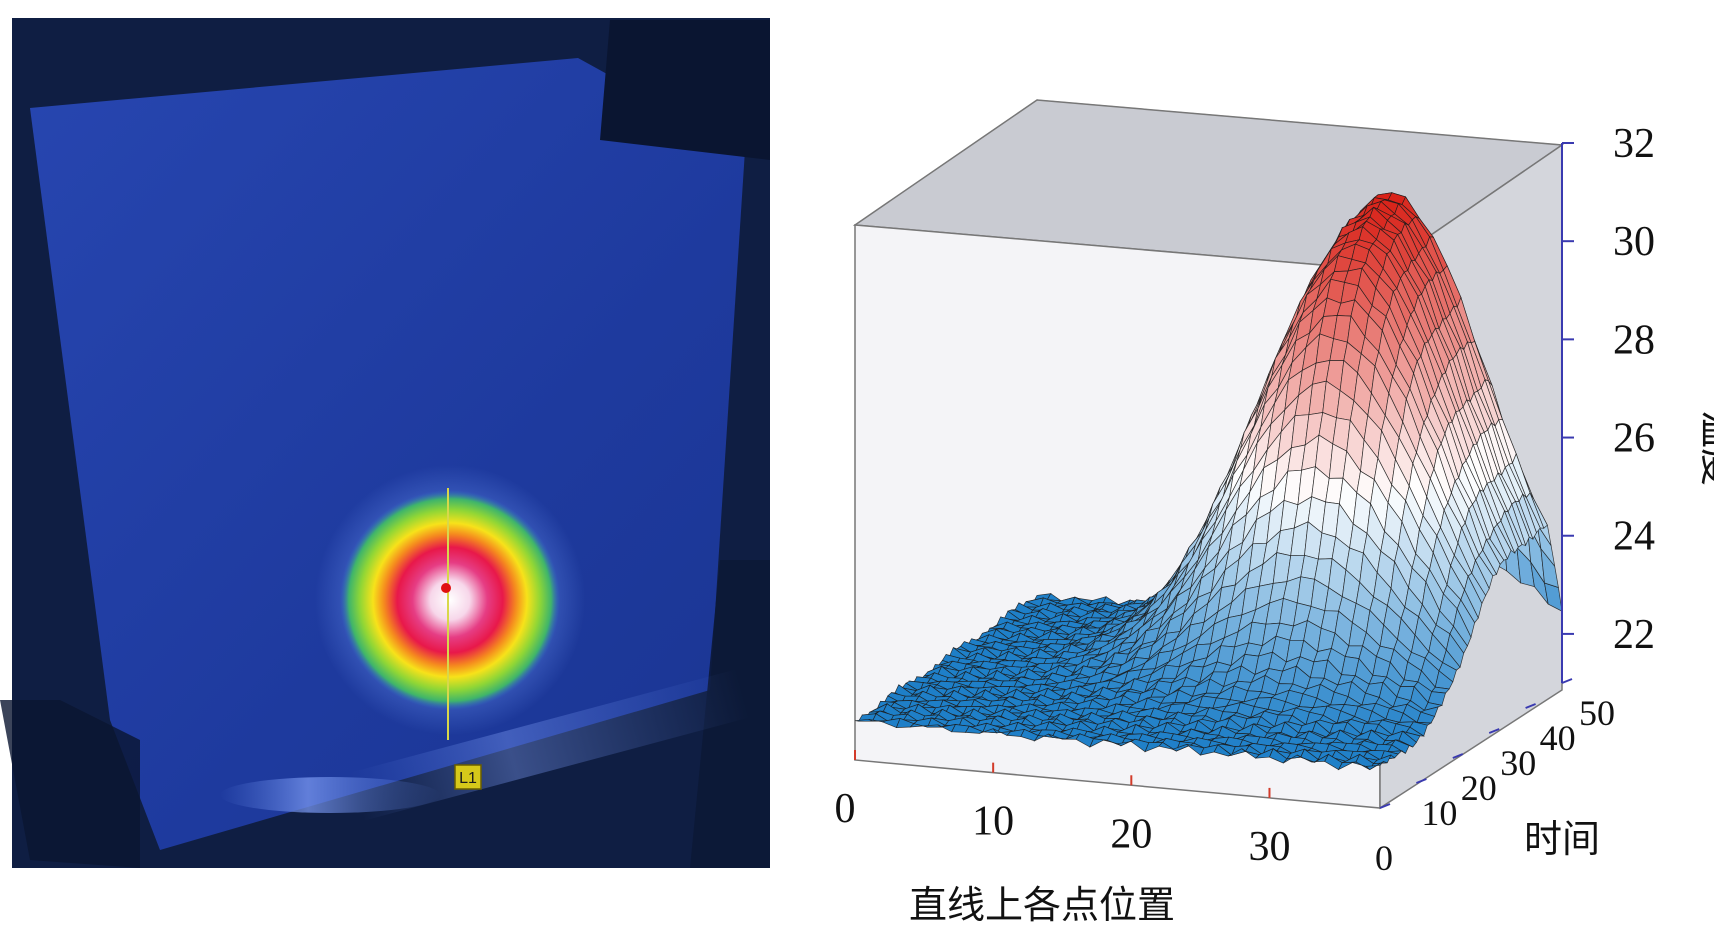 The image size is (1714, 928). I want to click on y-tick-label: 20, so click(1479, 788).